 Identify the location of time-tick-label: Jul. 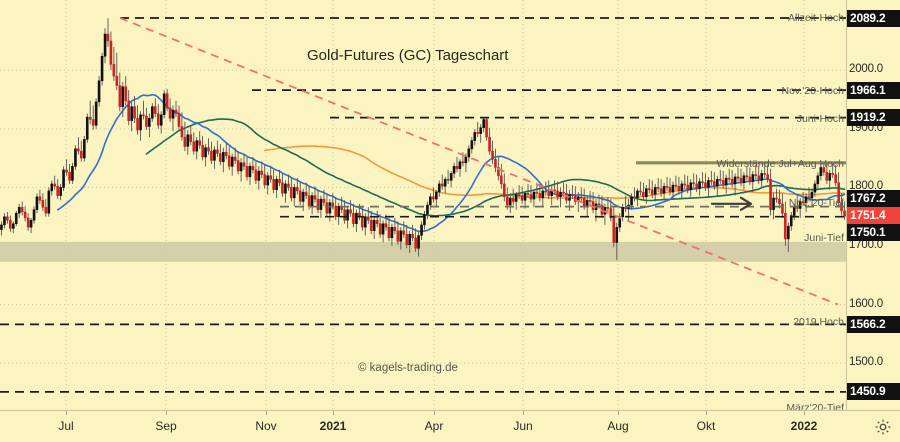
(66, 426).